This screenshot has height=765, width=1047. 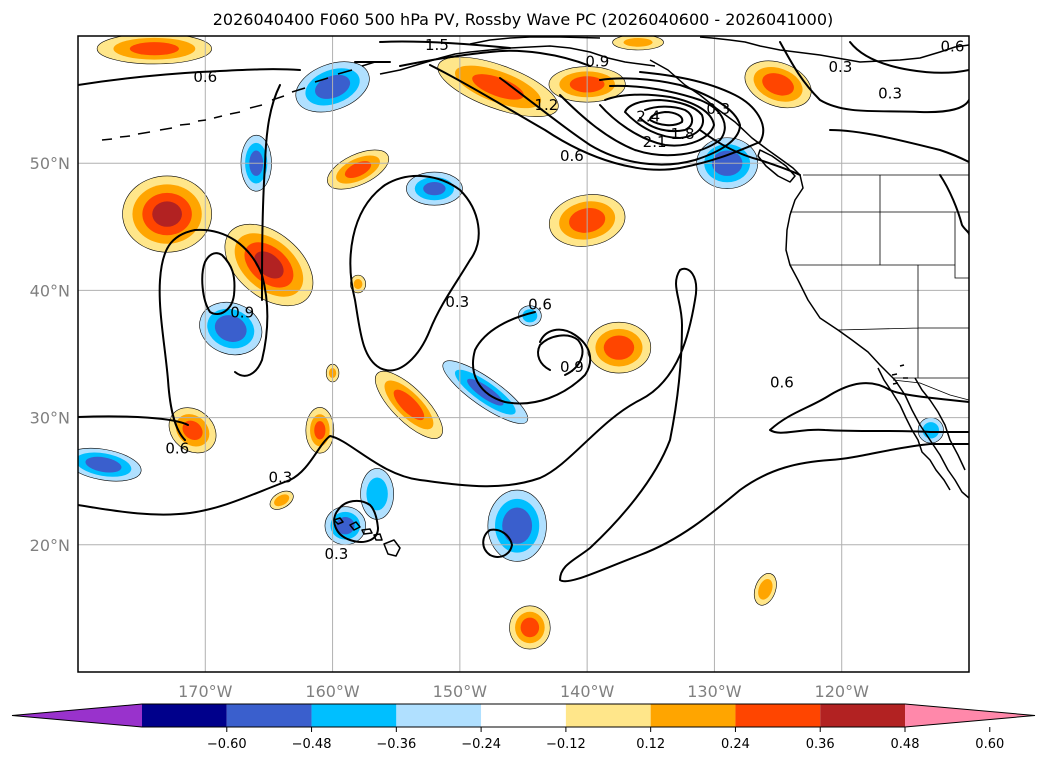 I want to click on lat-tick-label: 30°N, so click(x=50, y=418).